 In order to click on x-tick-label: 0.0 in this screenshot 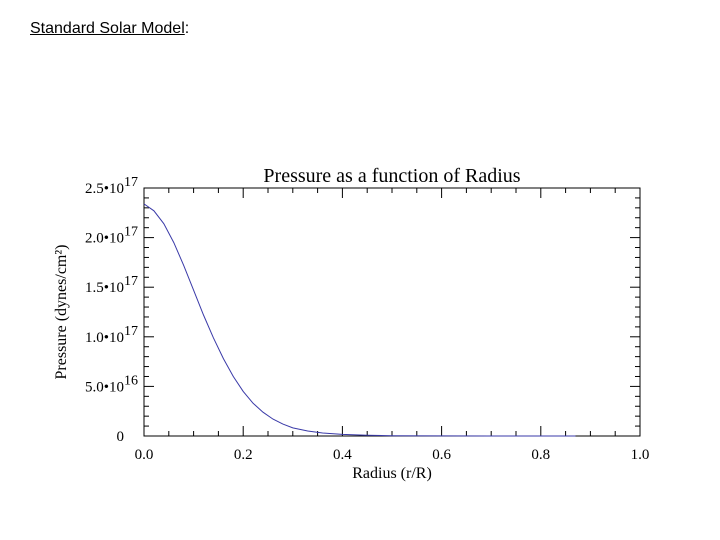, I will do `click(144, 455)`.